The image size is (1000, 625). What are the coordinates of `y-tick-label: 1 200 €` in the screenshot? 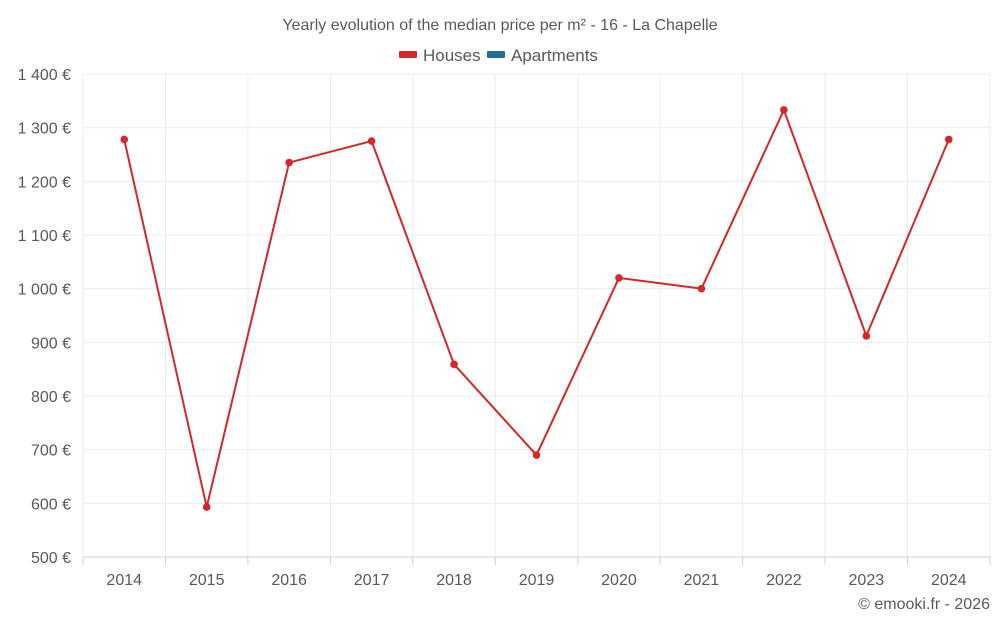 It's located at (44, 182).